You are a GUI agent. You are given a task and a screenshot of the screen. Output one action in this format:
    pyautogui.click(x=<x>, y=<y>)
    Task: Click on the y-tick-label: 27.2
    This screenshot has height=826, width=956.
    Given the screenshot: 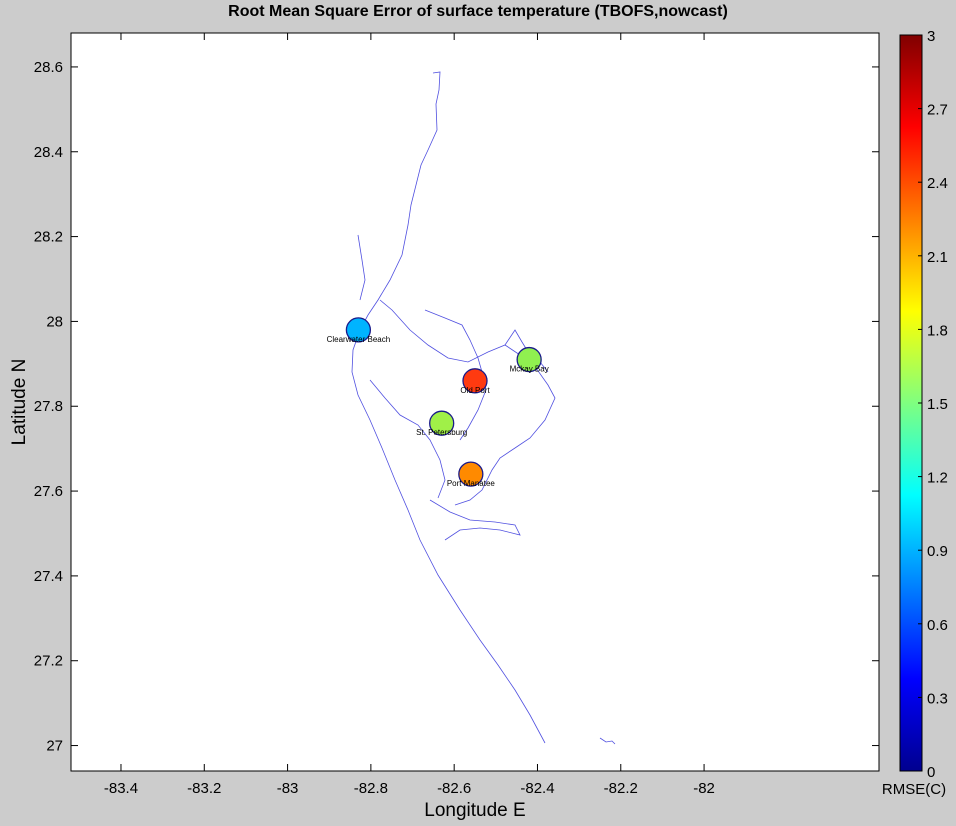 What is the action you would take?
    pyautogui.click(x=48, y=661)
    